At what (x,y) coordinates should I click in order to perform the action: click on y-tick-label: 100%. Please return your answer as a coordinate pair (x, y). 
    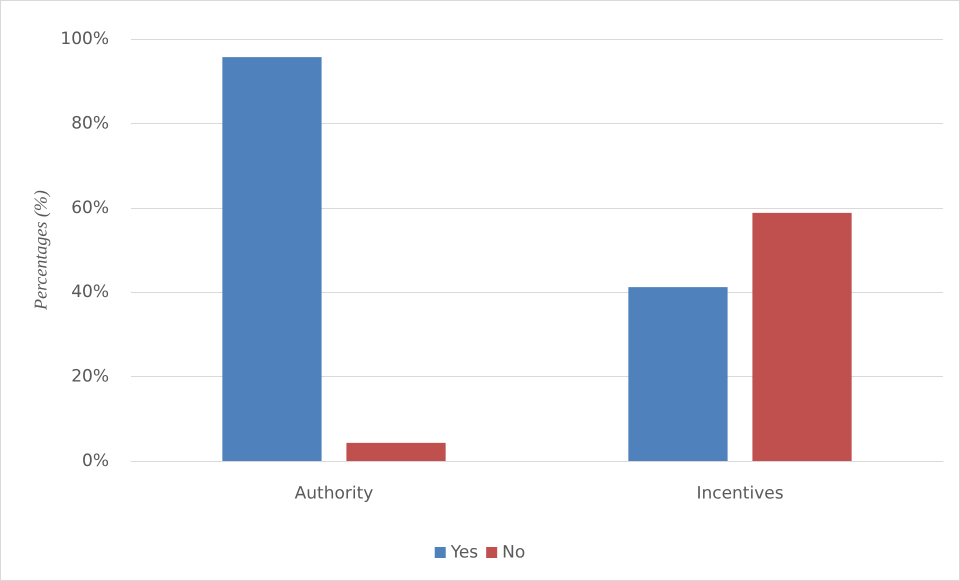
    Looking at the image, I should click on (84, 39).